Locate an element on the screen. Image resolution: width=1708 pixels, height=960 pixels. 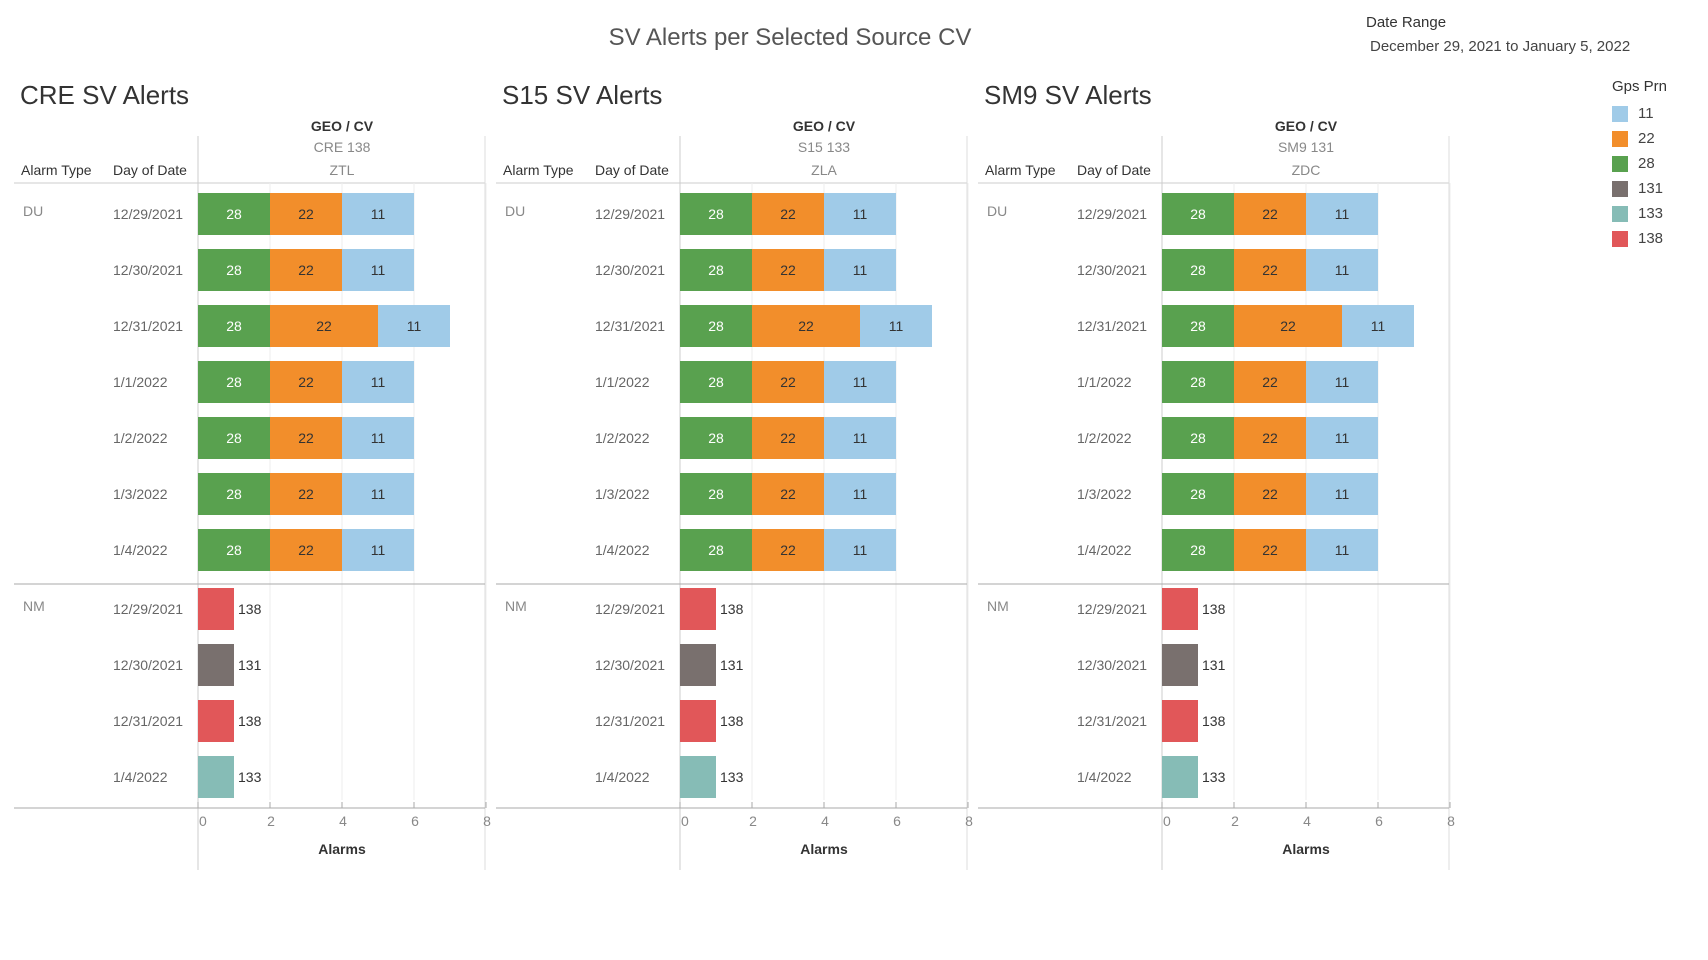
date-range-value: December 29, 2021 to January 5, 2022 is located at coordinates (1500, 46).